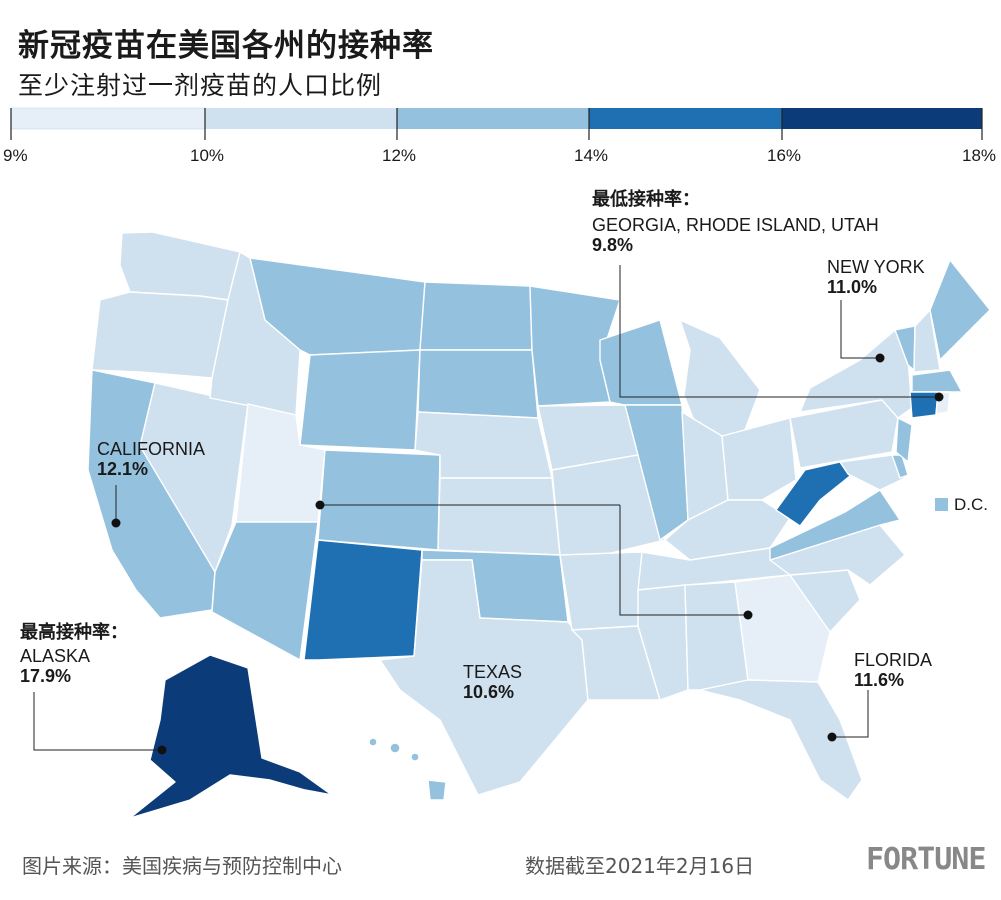 This screenshot has width=1001, height=900. Describe the element at coordinates (407, 769) in the screenshot. I see `state-HI` at that location.